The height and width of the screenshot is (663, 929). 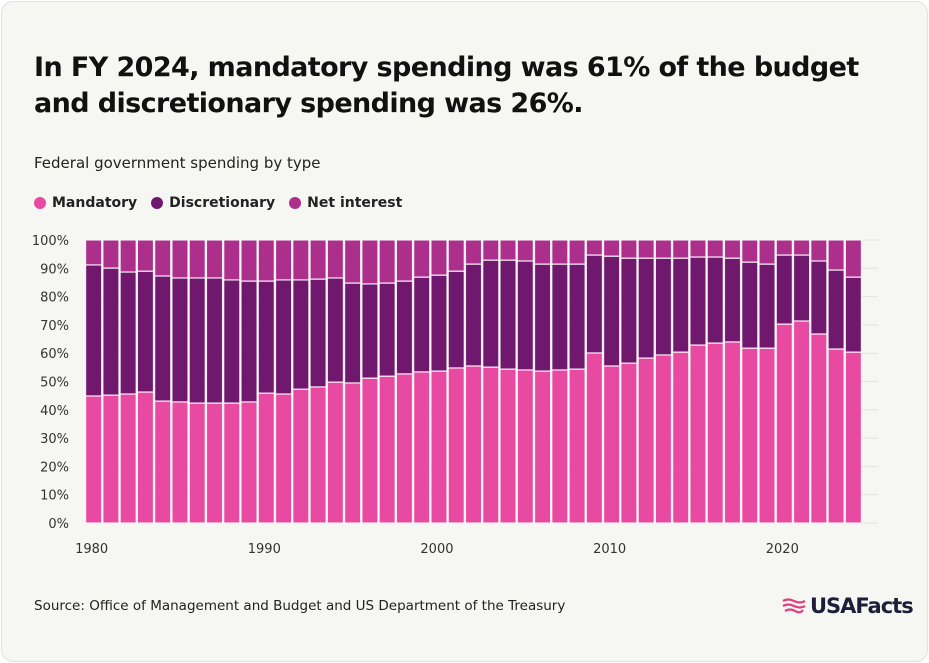 What do you see at coordinates (264, 549) in the screenshot?
I see `x-tick-label: 1990` at bounding box center [264, 549].